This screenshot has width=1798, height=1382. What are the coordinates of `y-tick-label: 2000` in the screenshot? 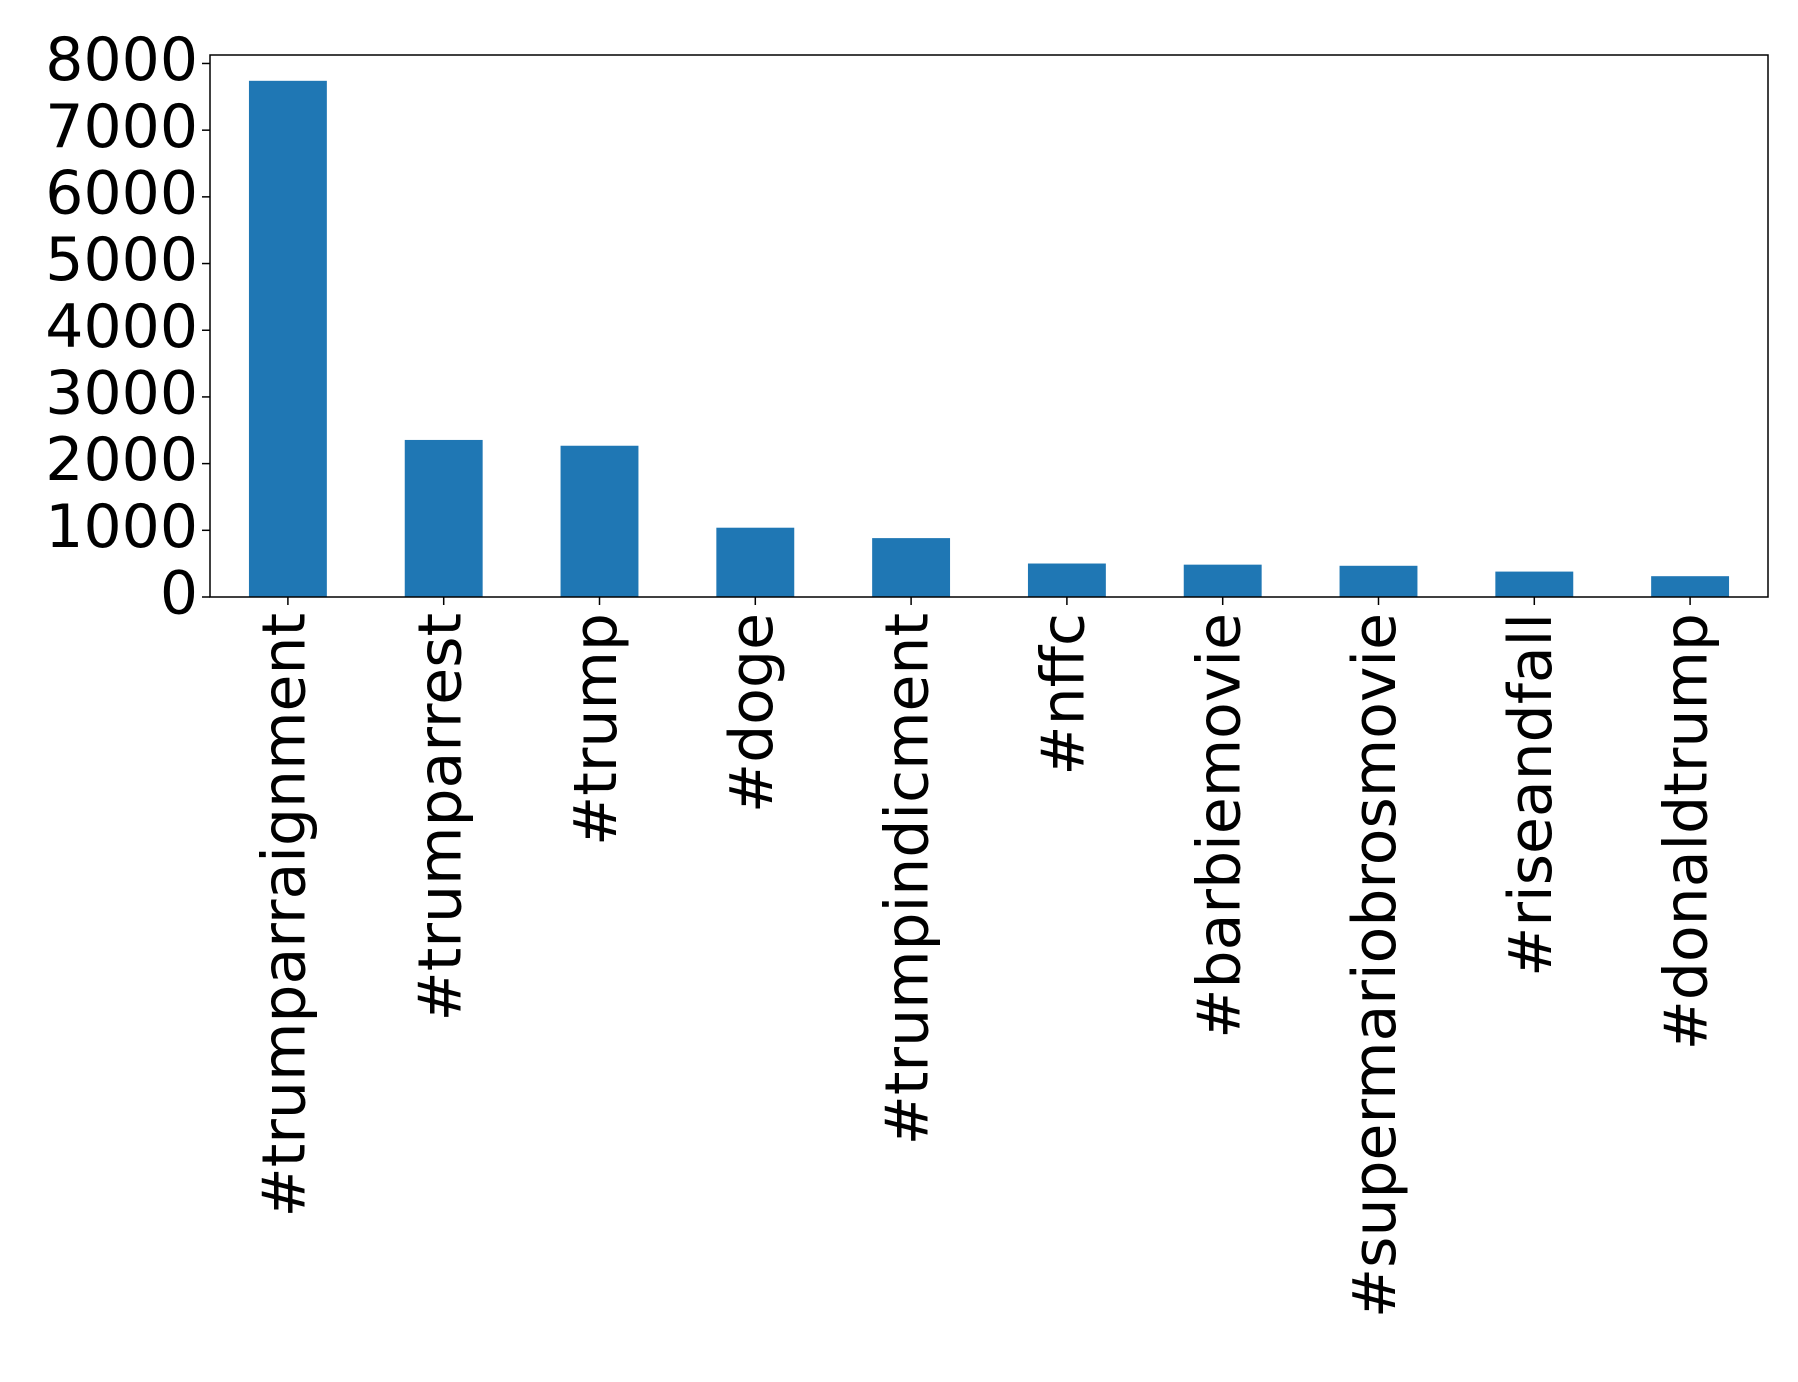 It's located at (121, 460).